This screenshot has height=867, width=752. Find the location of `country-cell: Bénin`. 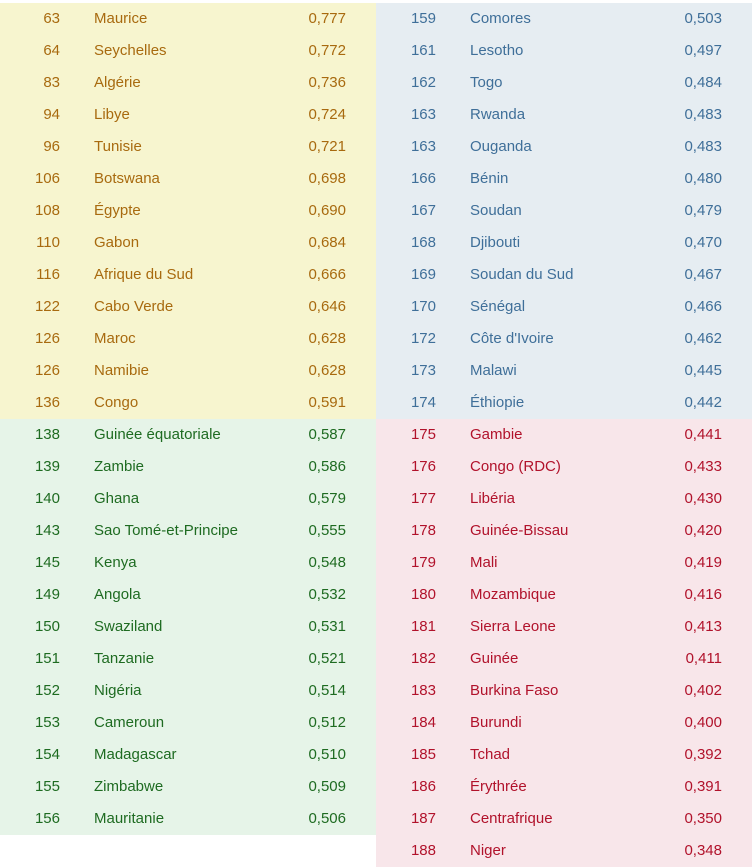

country-cell: Bénin is located at coordinates (489, 178).